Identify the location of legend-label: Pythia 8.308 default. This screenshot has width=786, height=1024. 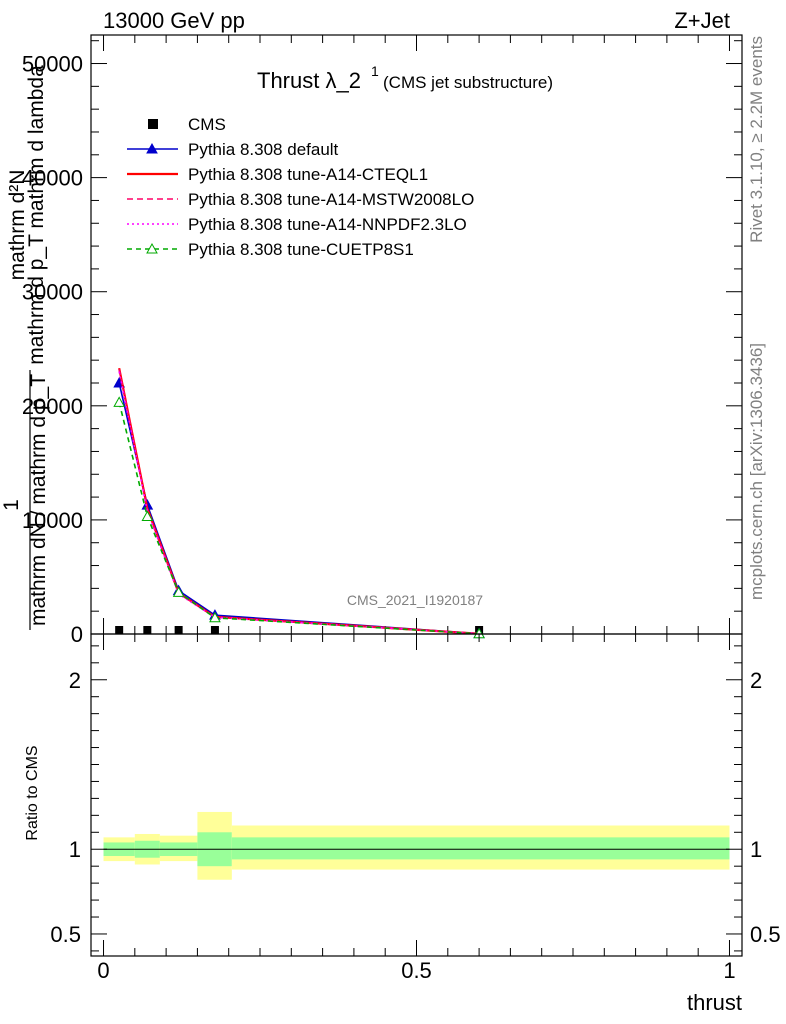
(263, 149).